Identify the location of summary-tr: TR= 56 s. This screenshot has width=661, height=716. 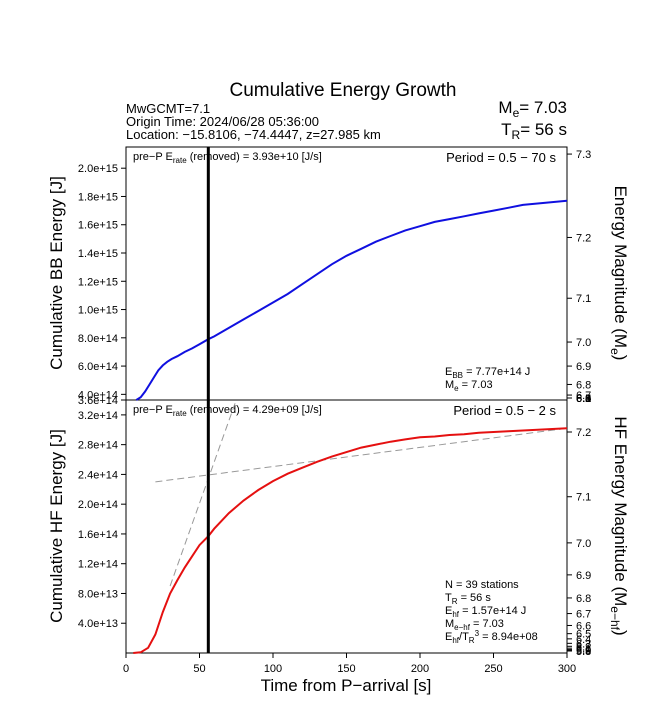
(534, 131).